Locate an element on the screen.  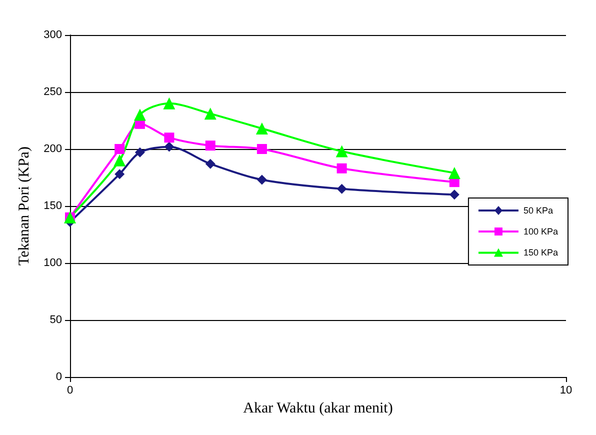
y-tick-label: 150 is located at coordinates (53, 206).